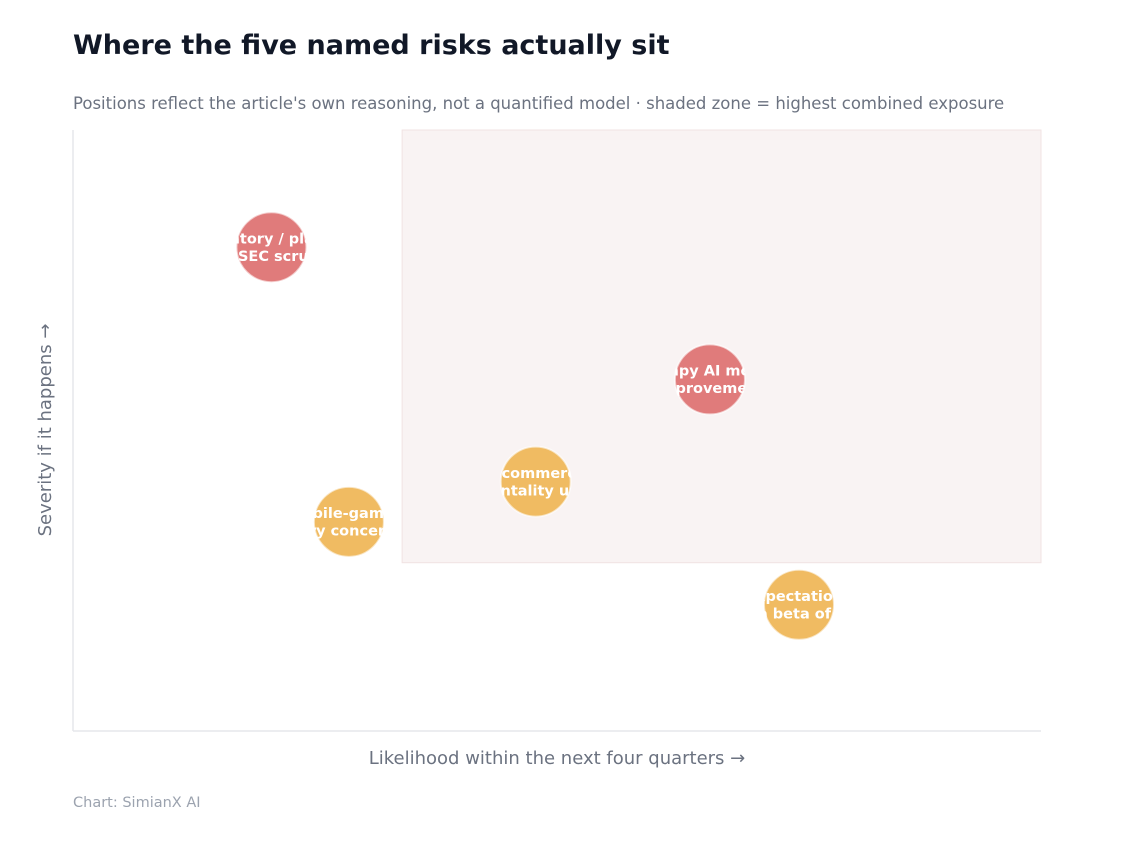  I want to click on risk-bubble: Expectations at a beta of 2.5, so click(799, 604).